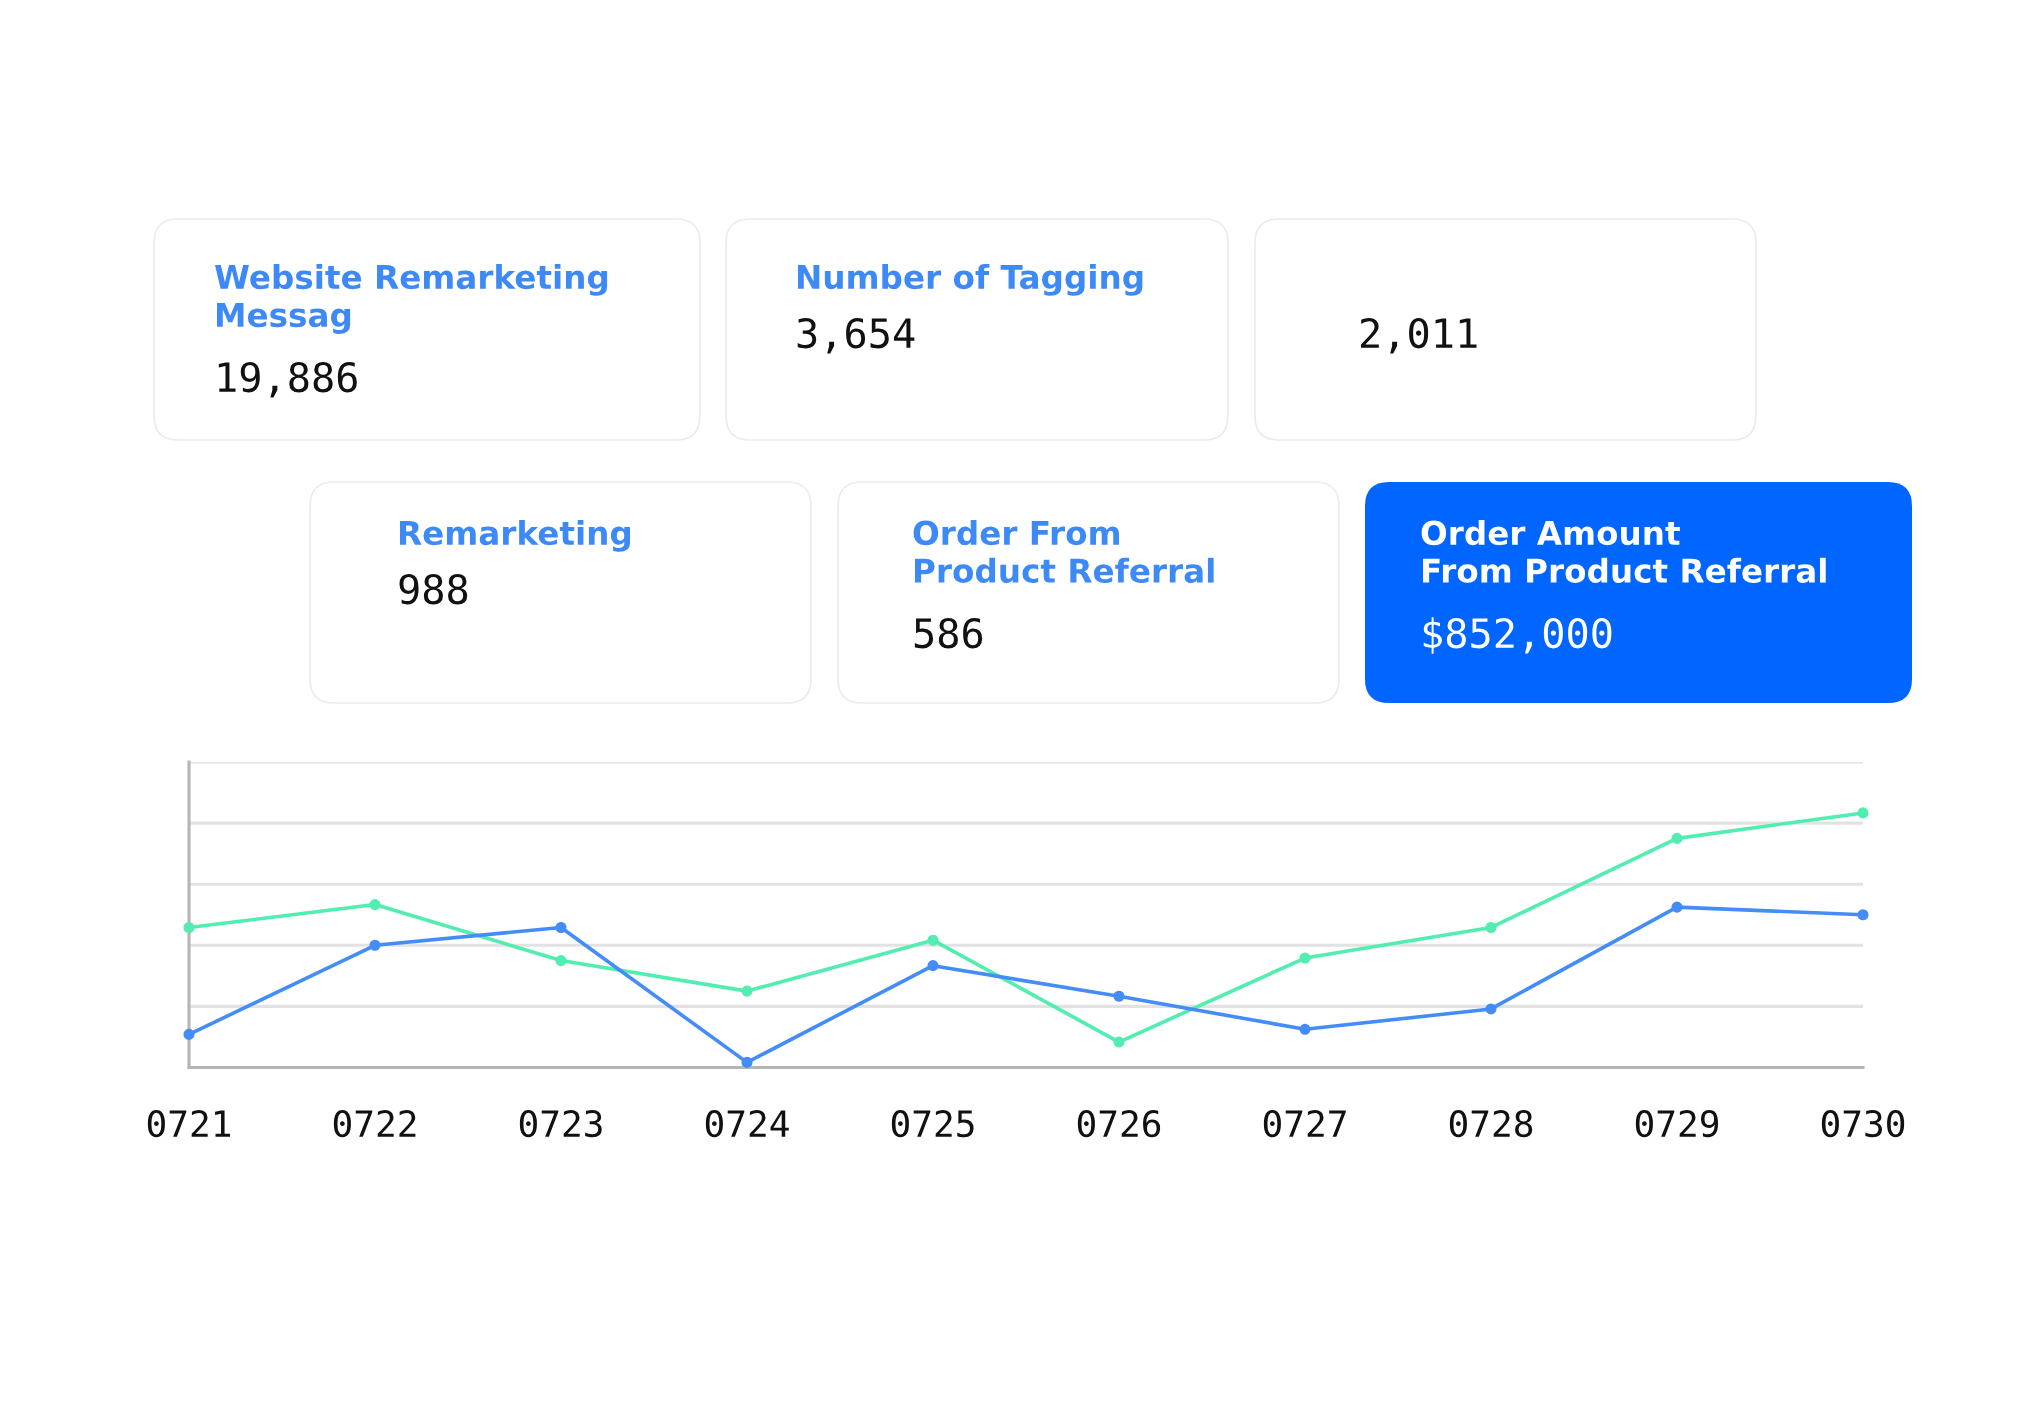 The height and width of the screenshot is (1401, 2041). I want to click on x-tick-label: 0727, so click(1304, 1124).